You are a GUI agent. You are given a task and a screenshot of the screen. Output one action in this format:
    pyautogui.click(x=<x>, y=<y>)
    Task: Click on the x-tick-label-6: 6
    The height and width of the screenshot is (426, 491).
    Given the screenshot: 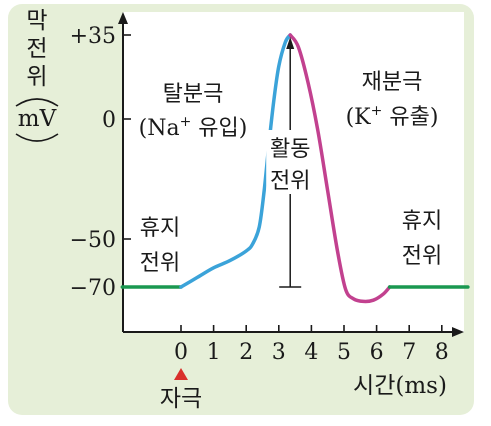 What is the action you would take?
    pyautogui.click(x=377, y=352)
    